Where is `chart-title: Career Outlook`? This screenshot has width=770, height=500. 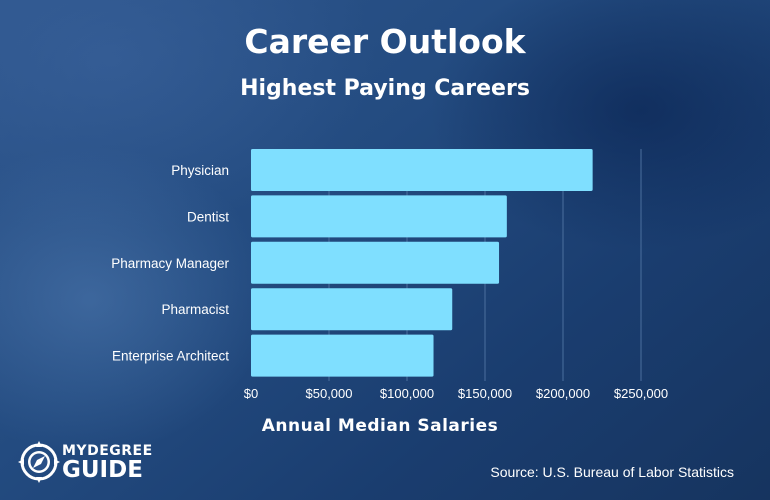
chart-title: Career Outlook is located at coordinates (385, 41).